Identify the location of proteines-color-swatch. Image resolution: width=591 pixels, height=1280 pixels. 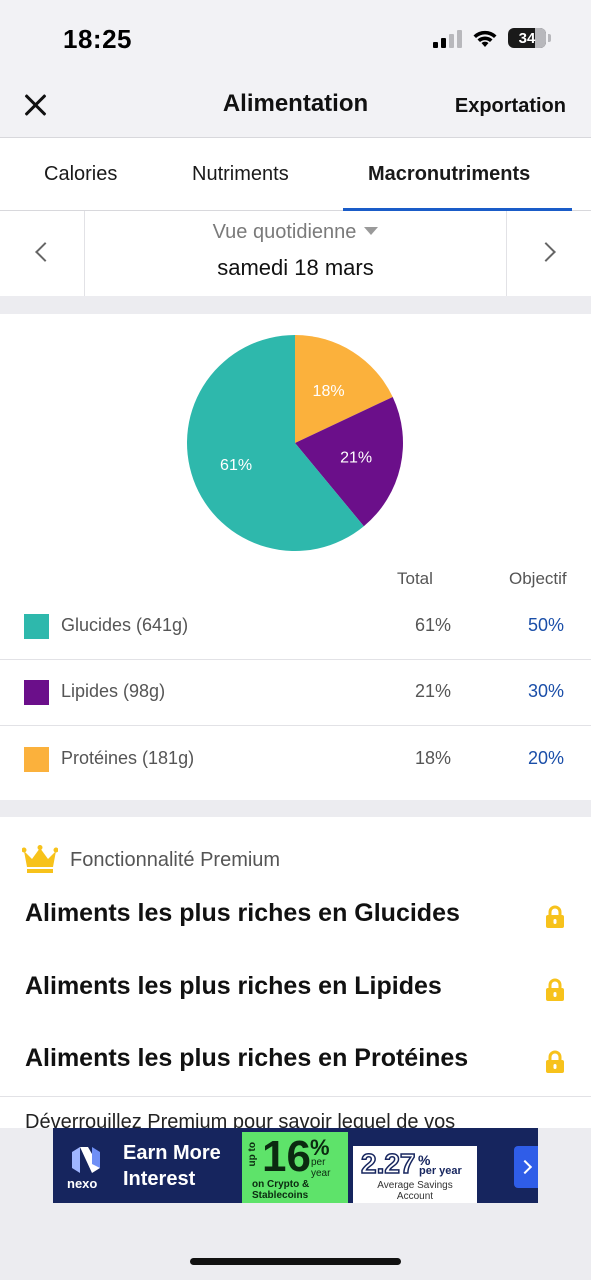
(36, 759).